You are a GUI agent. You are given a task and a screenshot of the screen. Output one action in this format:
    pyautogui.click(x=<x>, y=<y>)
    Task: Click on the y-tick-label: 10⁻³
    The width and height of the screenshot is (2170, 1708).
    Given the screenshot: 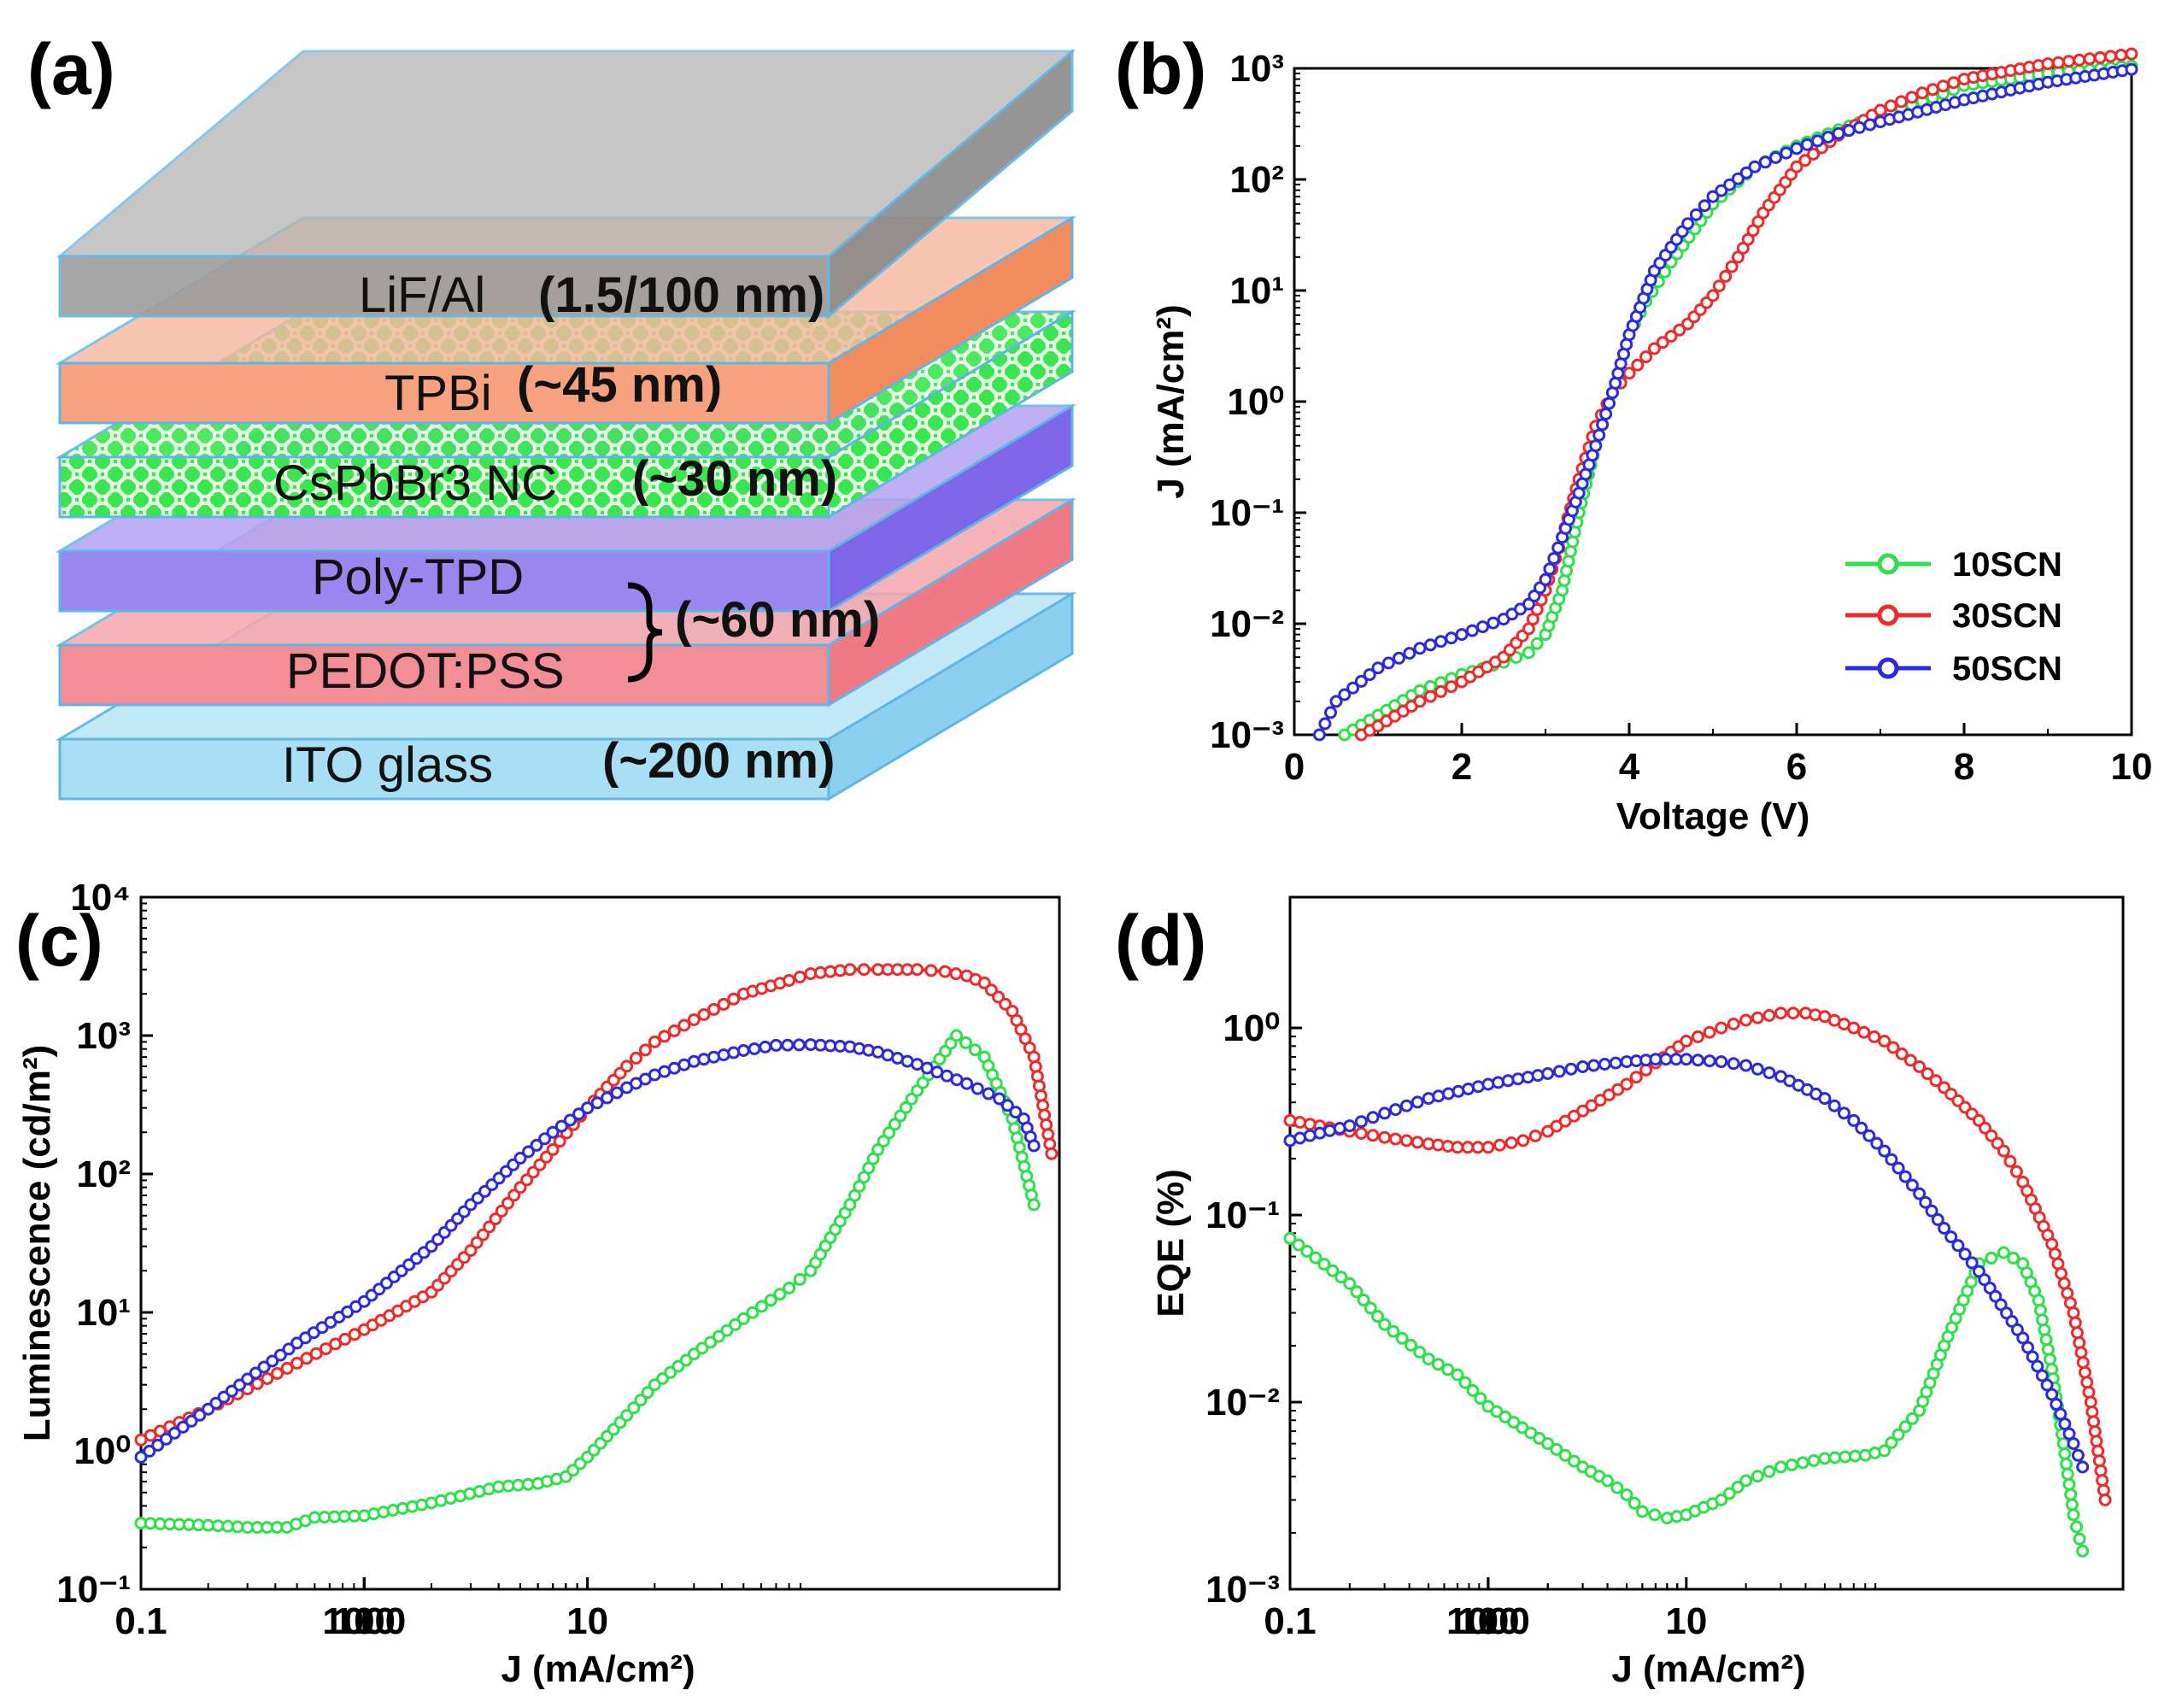 What is the action you would take?
    pyautogui.click(x=1247, y=735)
    